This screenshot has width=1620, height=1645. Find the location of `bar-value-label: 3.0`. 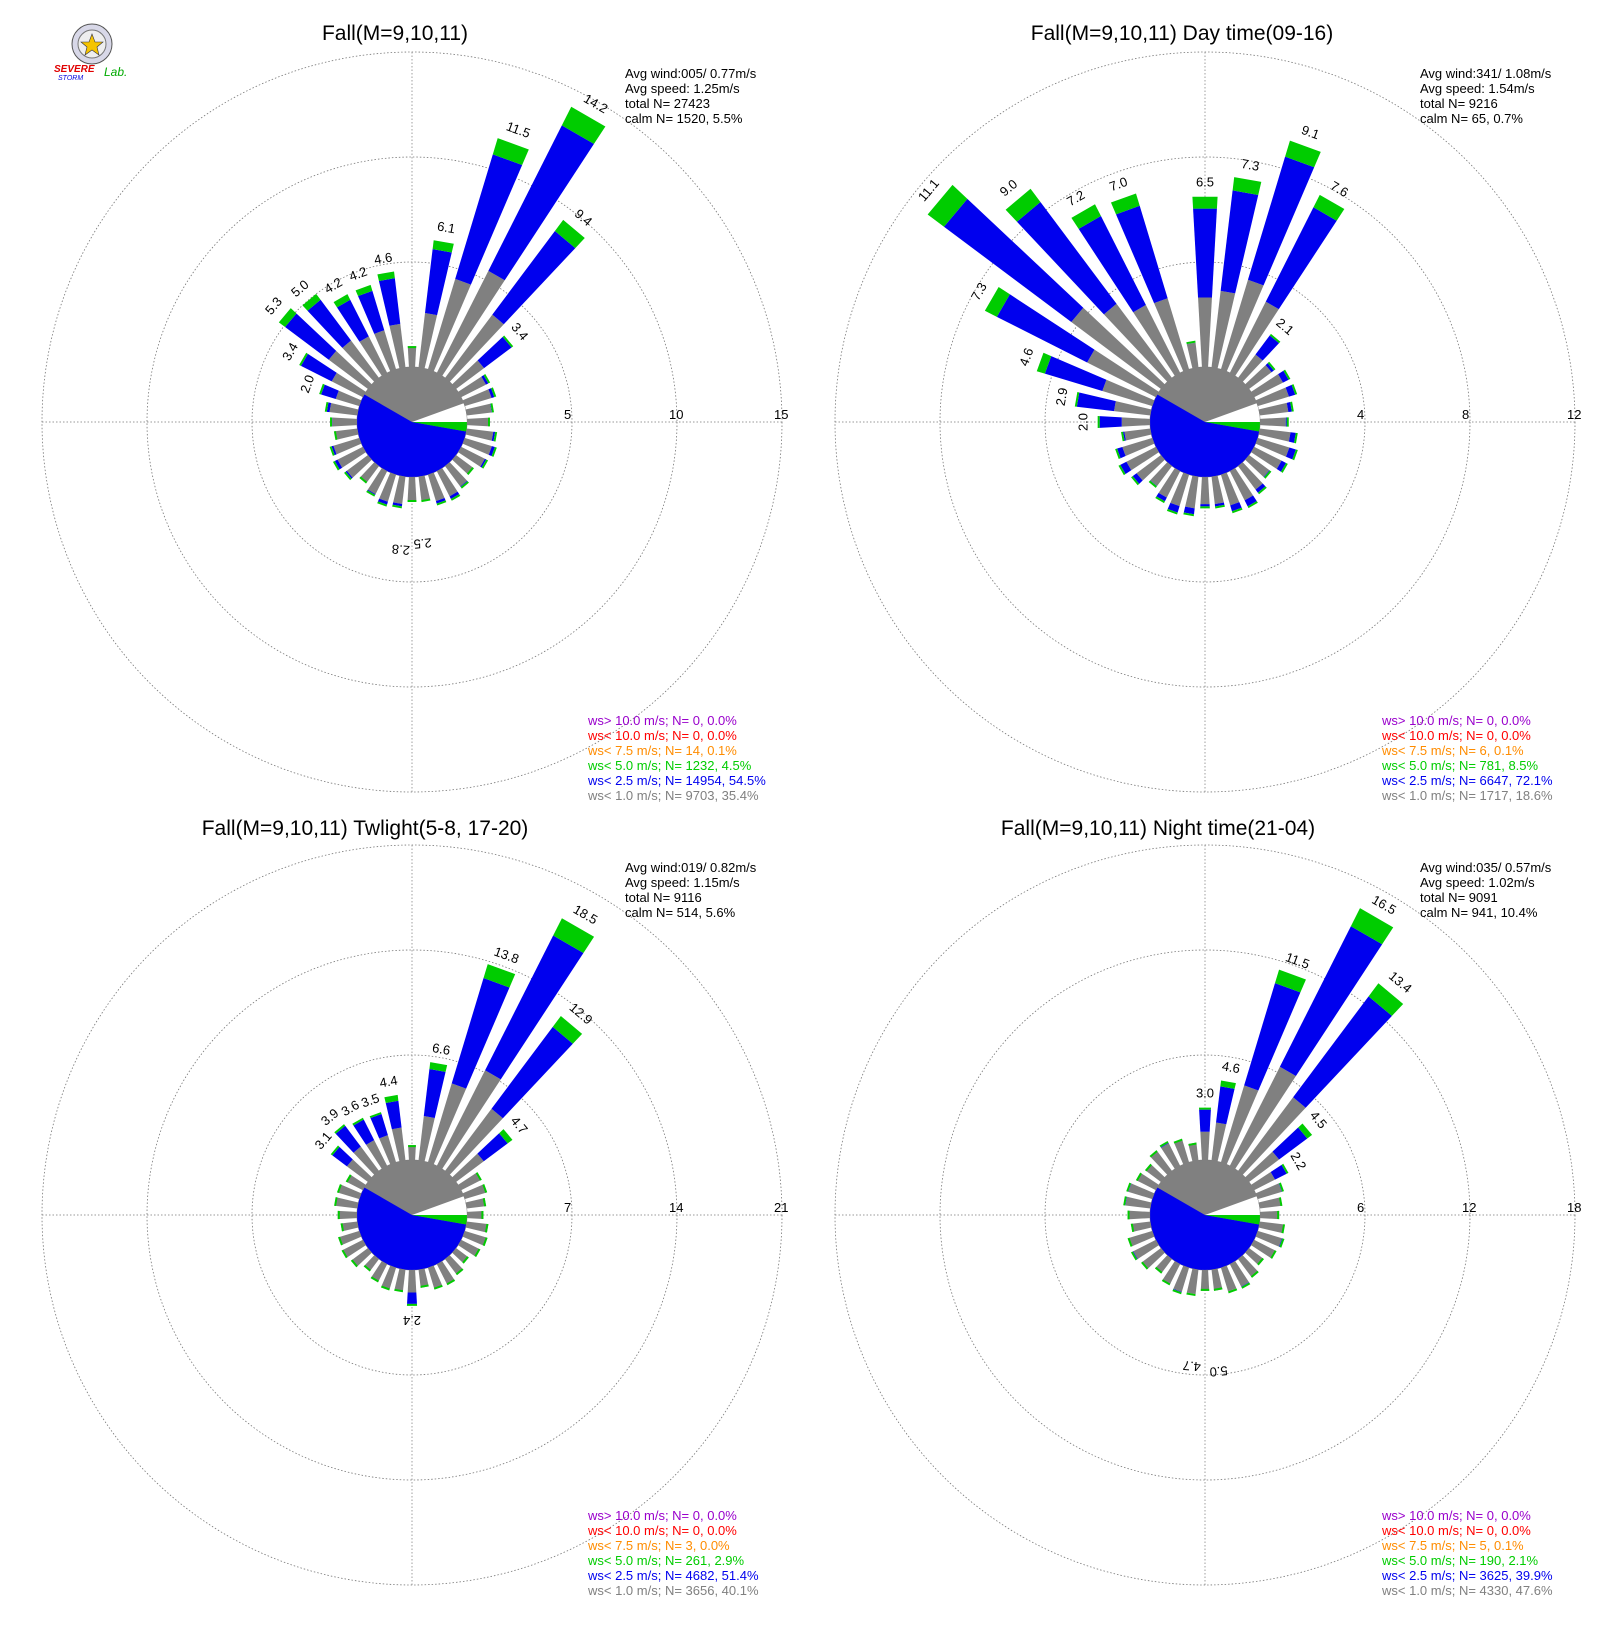

bar-value-label: 3.0 is located at coordinates (1205, 1093).